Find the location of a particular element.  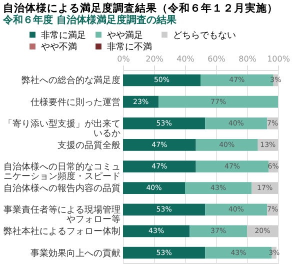

legend-label: やや不満 is located at coordinates (59, 47).